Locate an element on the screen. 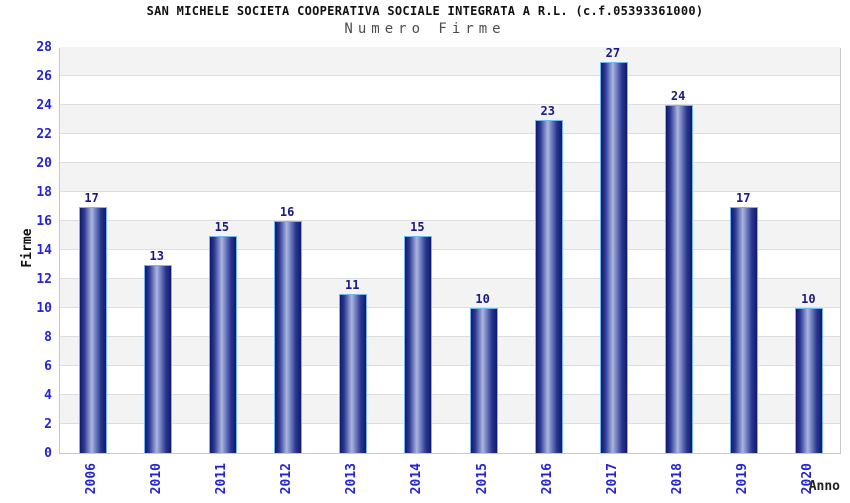 This screenshot has height=503, width=850. y-tick-label: 16 is located at coordinates (44, 221).